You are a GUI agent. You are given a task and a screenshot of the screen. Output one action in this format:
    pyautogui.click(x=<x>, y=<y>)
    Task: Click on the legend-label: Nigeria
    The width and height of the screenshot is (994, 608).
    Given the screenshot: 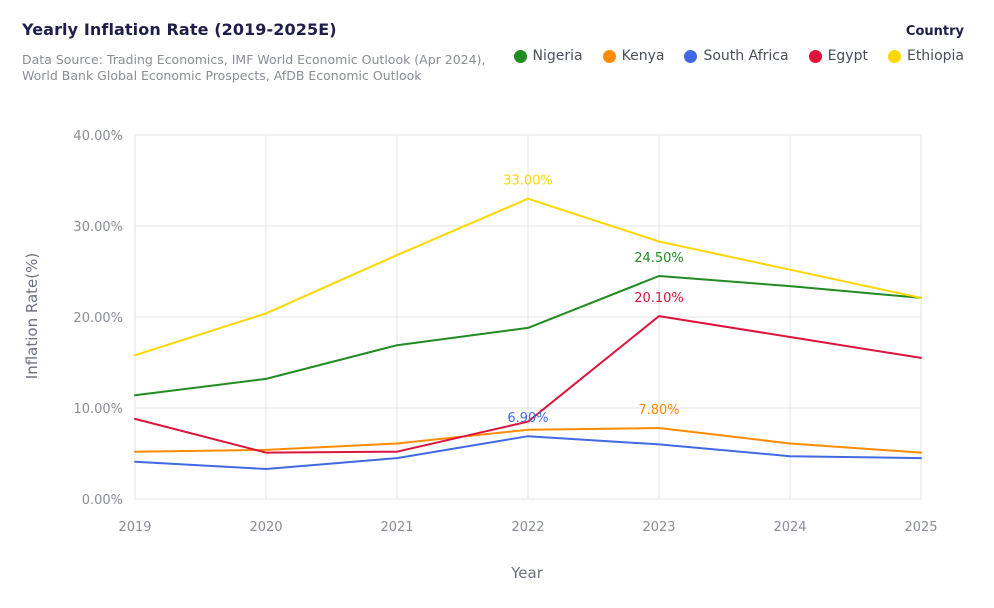 What is the action you would take?
    pyautogui.click(x=557, y=56)
    